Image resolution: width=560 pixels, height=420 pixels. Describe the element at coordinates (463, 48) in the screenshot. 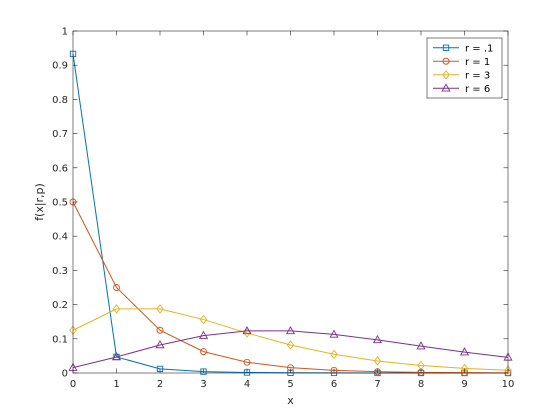

I see `legend-item: r = .1` at that location.